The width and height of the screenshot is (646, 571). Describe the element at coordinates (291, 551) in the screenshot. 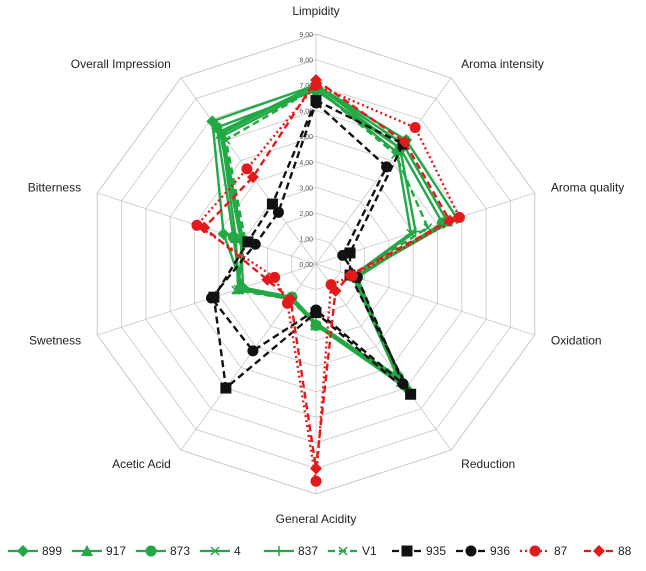

I see `legend-item-837: 837` at that location.